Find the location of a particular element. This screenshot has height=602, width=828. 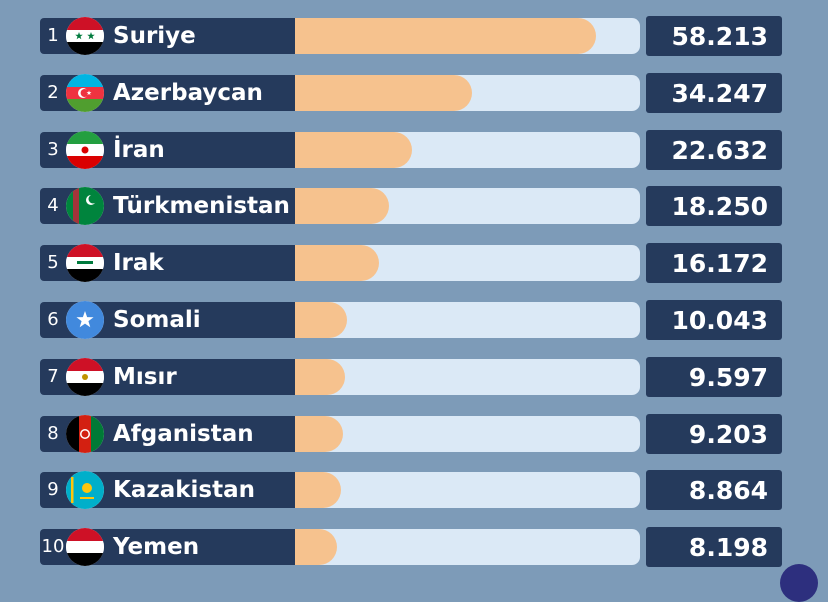

data-label: 8.864 is located at coordinates (728, 491).